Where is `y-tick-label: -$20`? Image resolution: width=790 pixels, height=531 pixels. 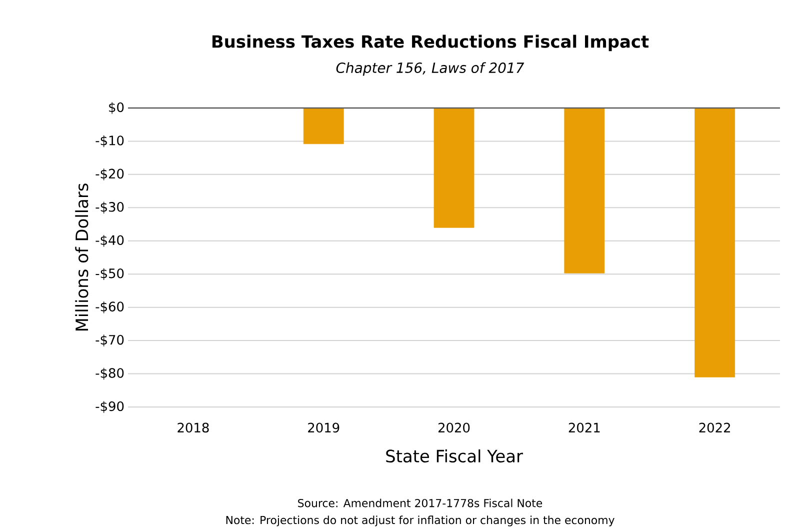 y-tick-label: -$20 is located at coordinates (110, 174).